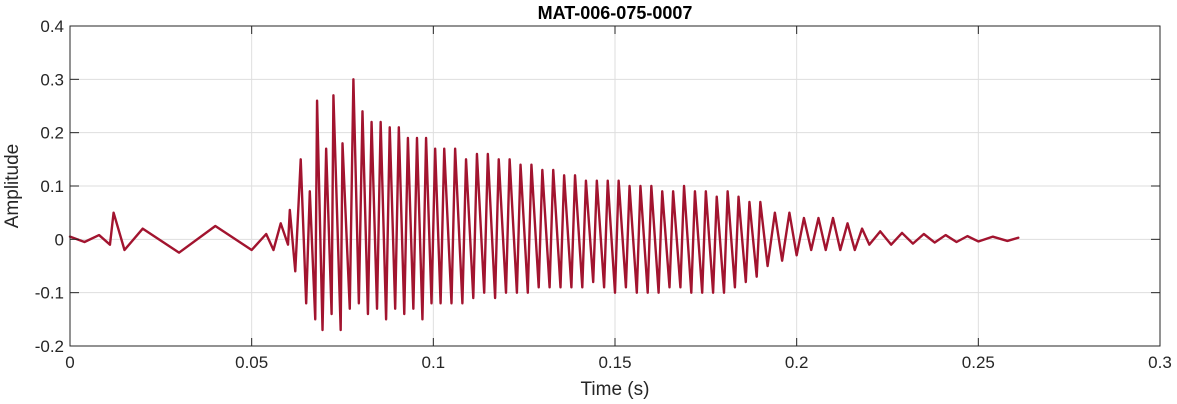 This screenshot has width=1177, height=404. What do you see at coordinates (797, 362) in the screenshot?
I see `x-tick-label: 0.2` at bounding box center [797, 362].